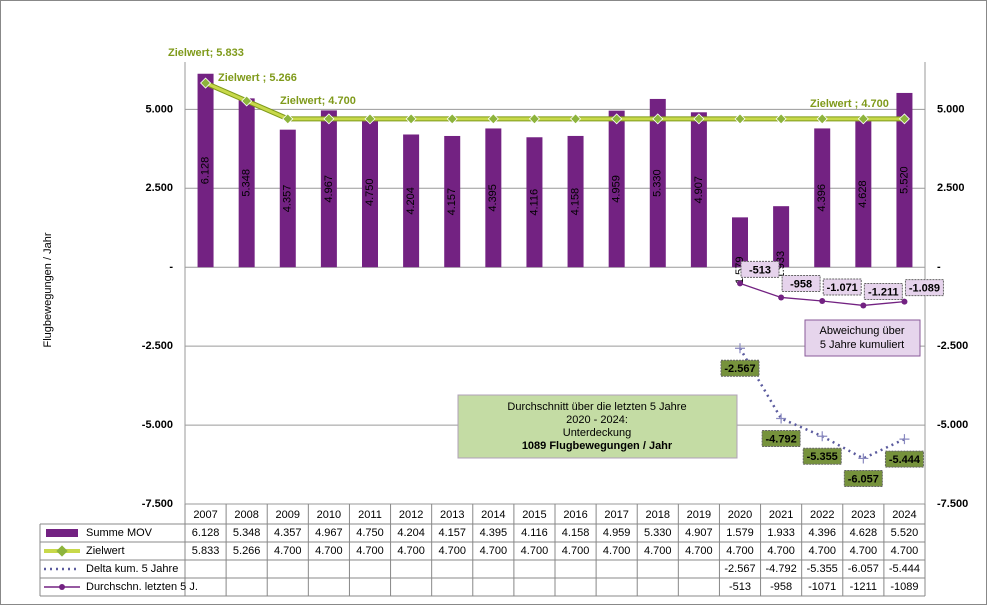 Image resolution: width=987 pixels, height=605 pixels. What do you see at coordinates (740, 533) in the screenshot?
I see `table-cell: 1.579` at bounding box center [740, 533].